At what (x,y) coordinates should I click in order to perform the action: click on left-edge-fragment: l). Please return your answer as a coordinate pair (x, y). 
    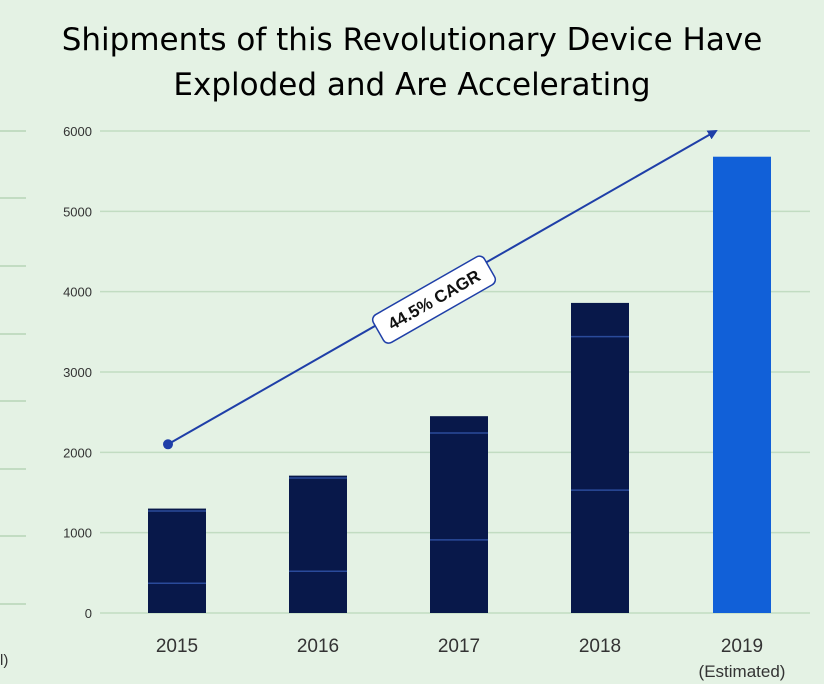
    Looking at the image, I should click on (4, 660).